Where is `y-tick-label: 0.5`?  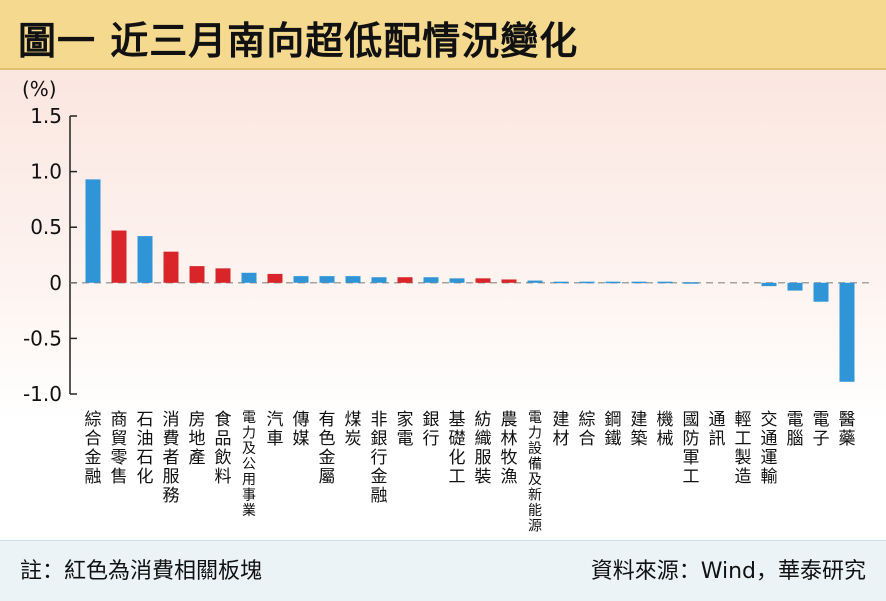 y-tick-label: 0.5 is located at coordinates (46, 227).